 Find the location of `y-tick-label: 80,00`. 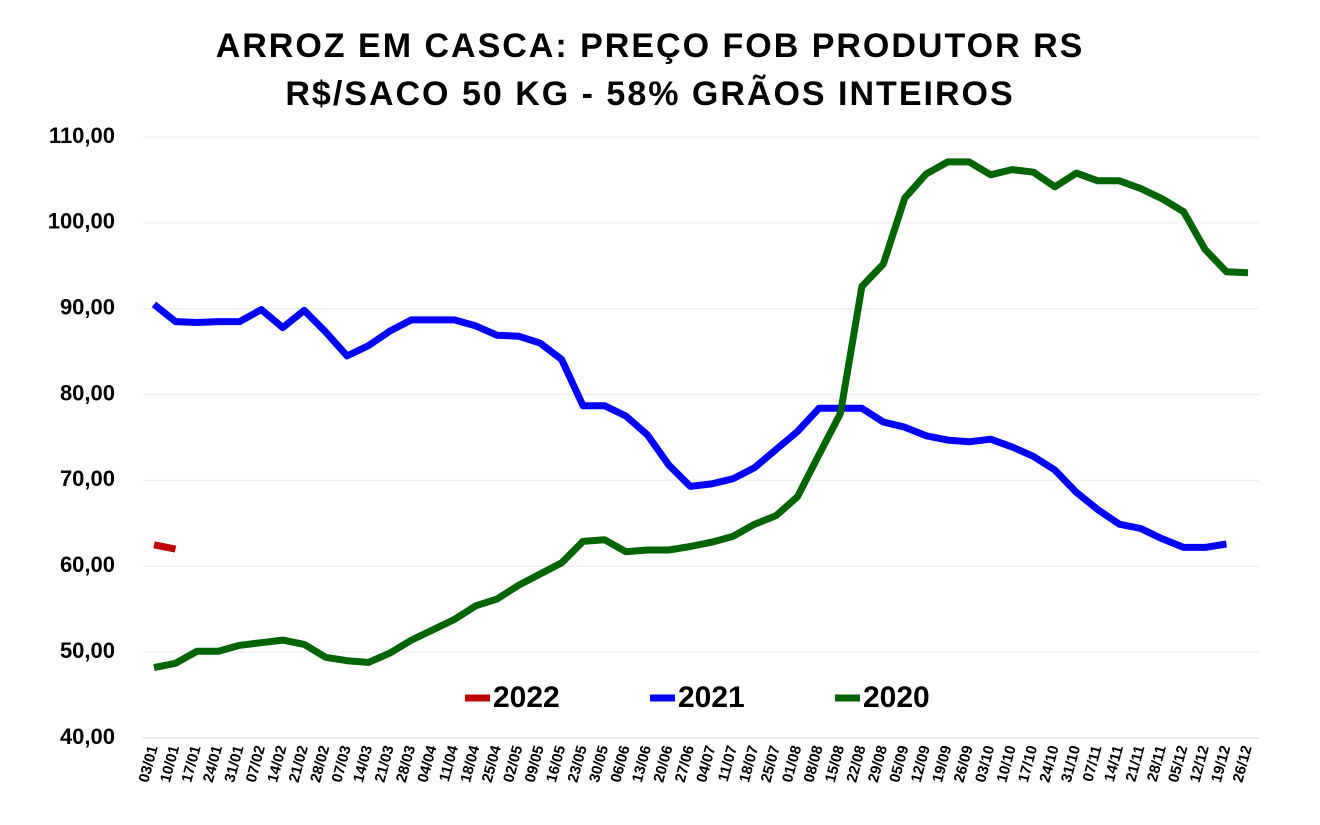

y-tick-label: 80,00 is located at coordinates (87, 392).